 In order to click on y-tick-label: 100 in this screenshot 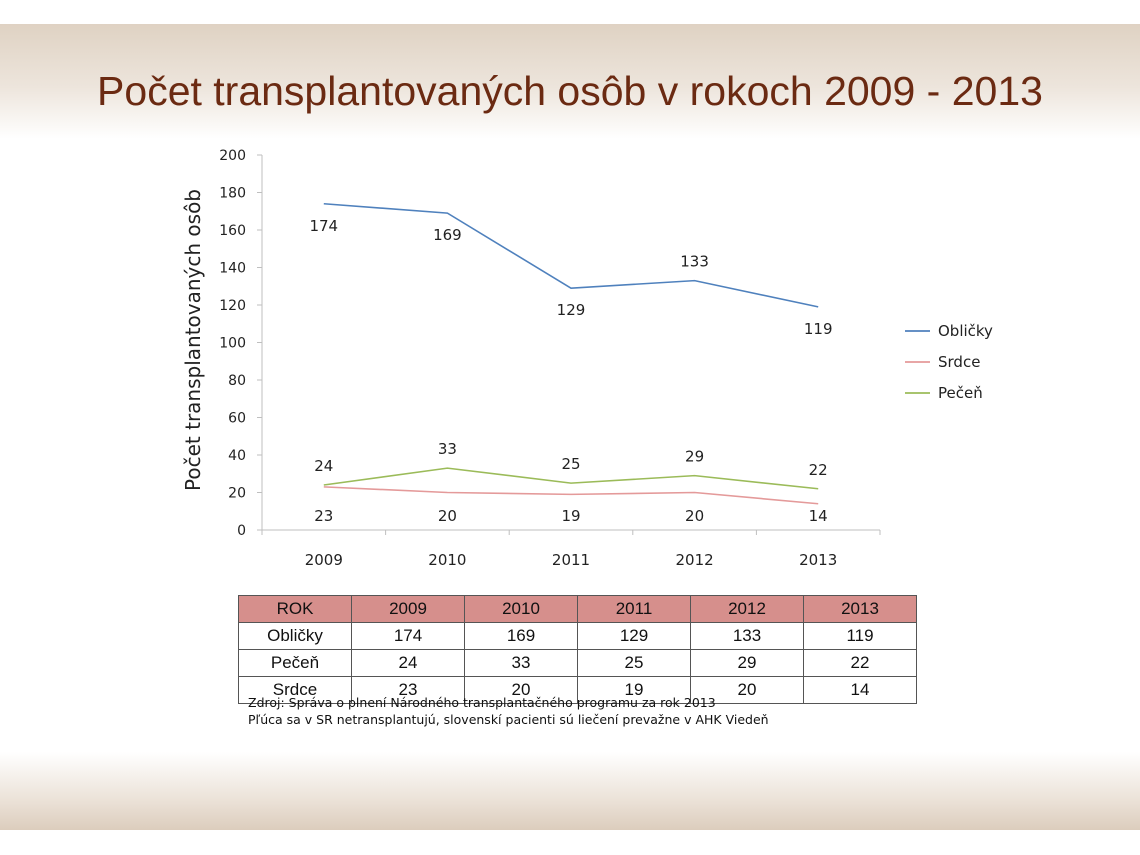, I will do `click(232, 344)`.